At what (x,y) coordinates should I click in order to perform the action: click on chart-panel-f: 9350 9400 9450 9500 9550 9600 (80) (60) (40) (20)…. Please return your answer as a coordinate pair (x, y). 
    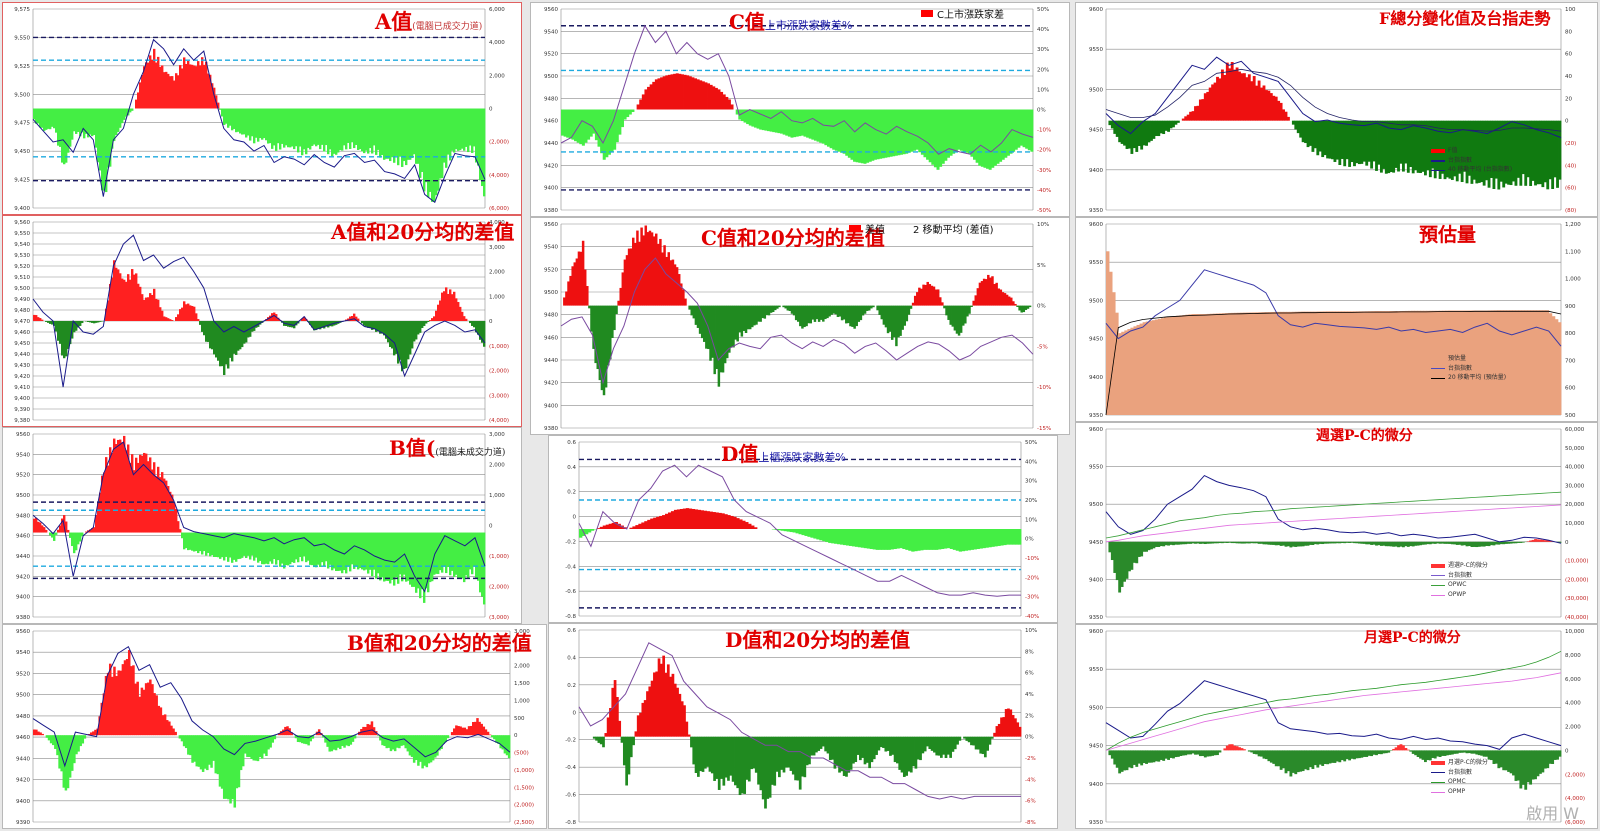
    Looking at the image, I should click on (1336, 109).